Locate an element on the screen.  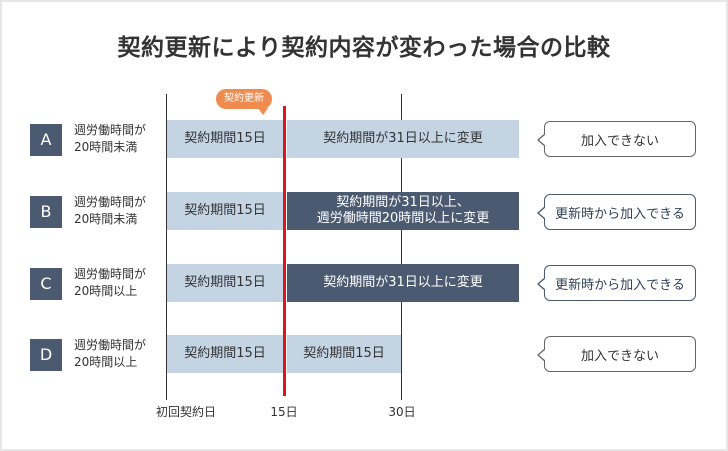
row-c-result-pointer-fill is located at coordinates (542, 284).